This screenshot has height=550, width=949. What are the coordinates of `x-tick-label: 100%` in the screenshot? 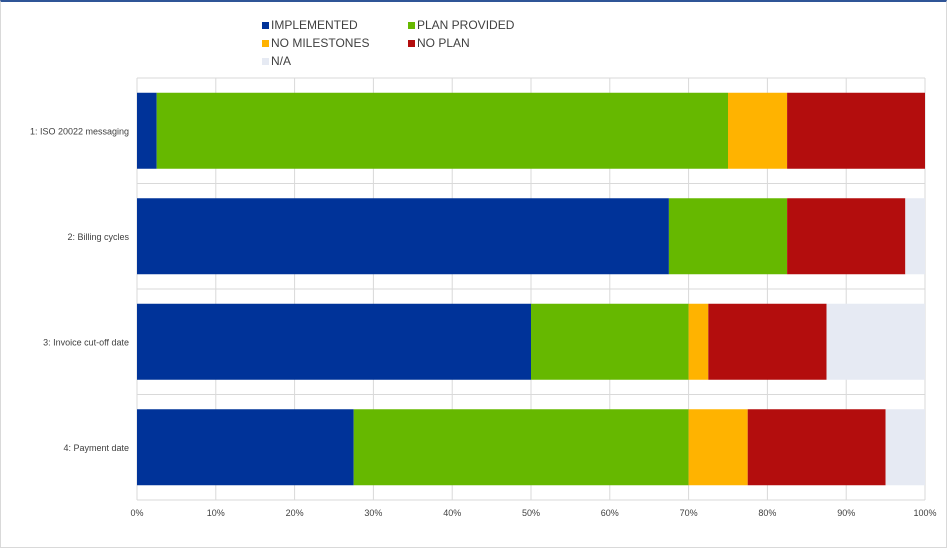 It's located at (924, 513).